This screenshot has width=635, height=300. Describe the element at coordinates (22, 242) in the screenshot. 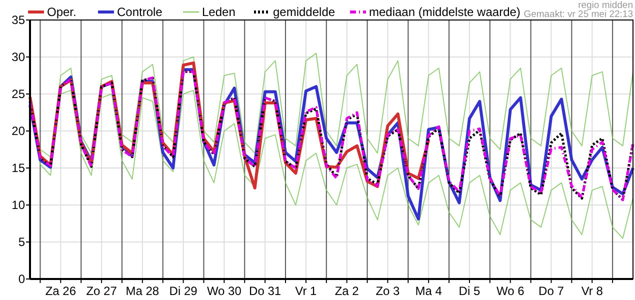

I see `y-tick-label: 5` at that location.